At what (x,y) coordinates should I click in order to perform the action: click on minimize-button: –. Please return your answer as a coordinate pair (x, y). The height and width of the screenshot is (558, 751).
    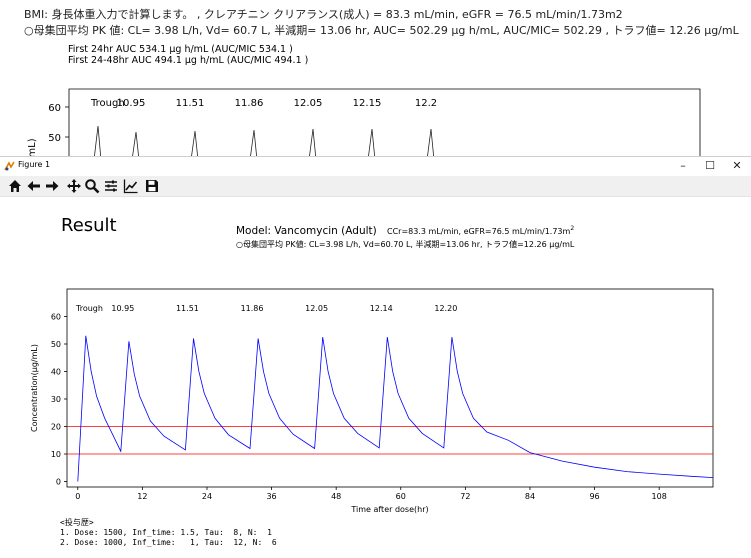
    Looking at the image, I should click on (683, 165).